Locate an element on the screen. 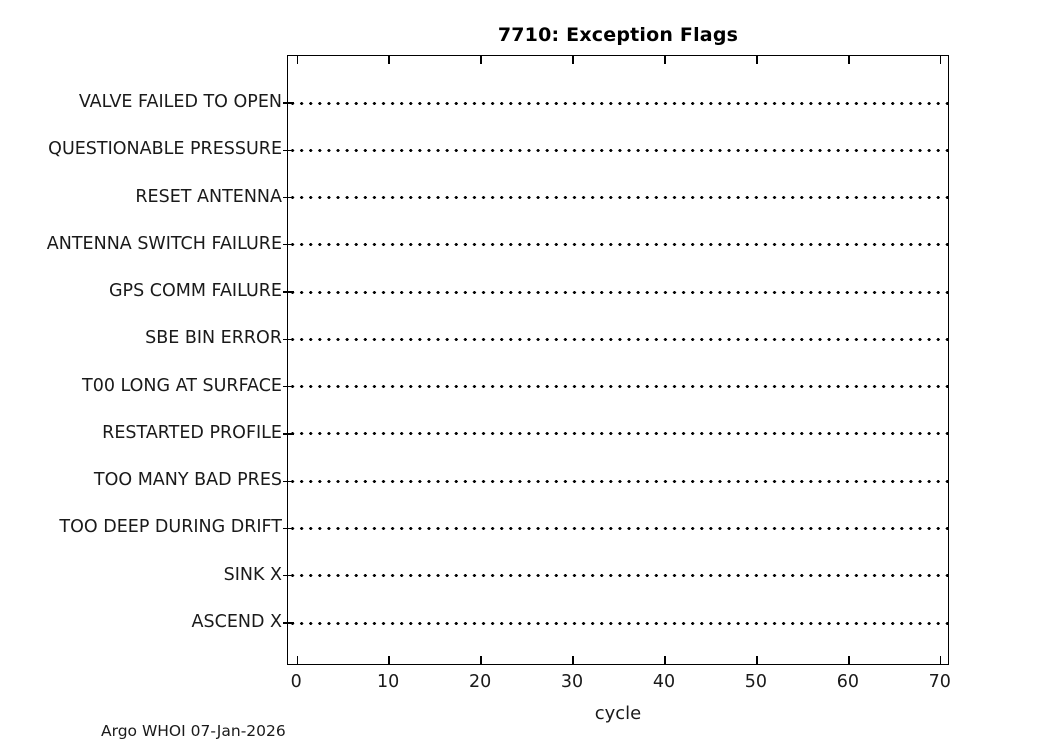  x-axis-tick-label: 30 is located at coordinates (572, 682).